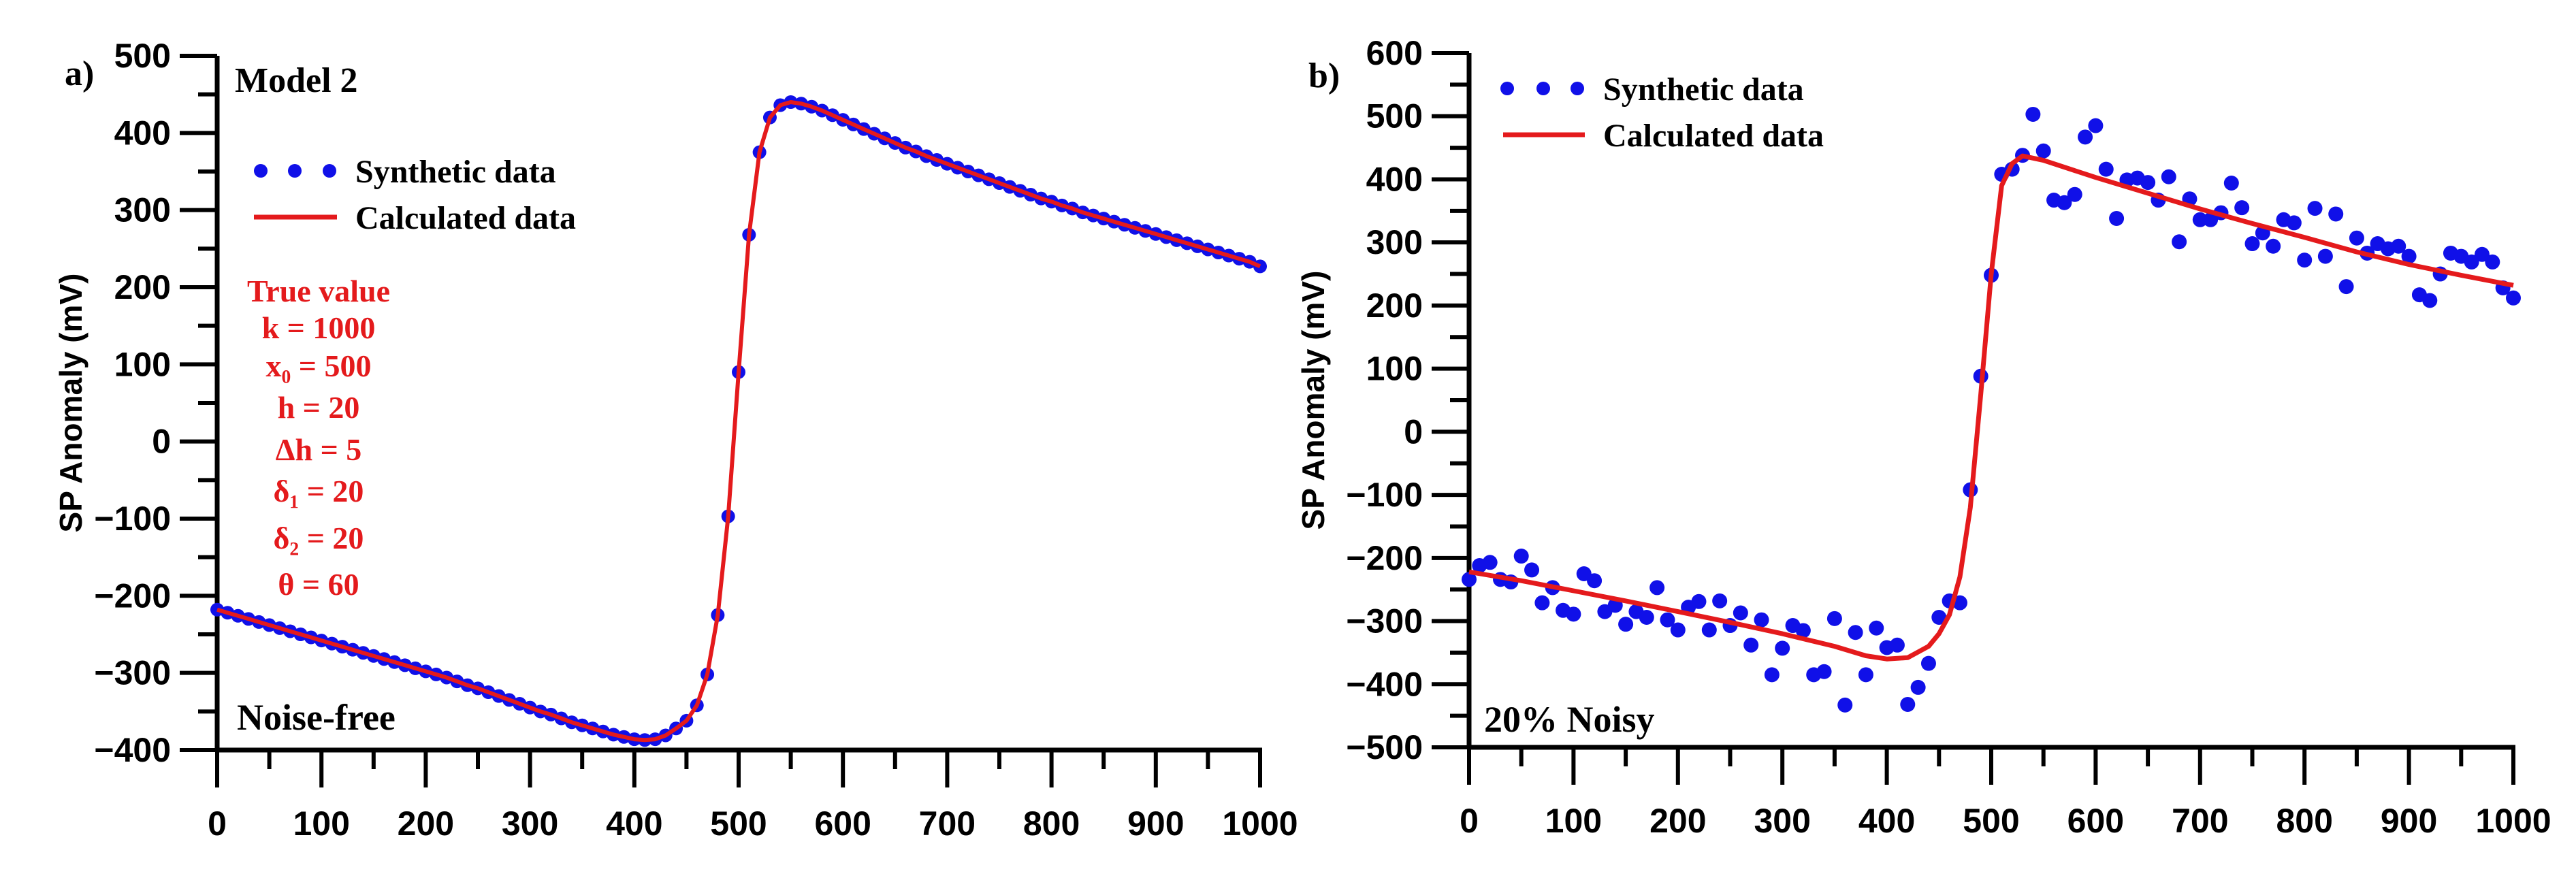 The height and width of the screenshot is (878, 2576). What do you see at coordinates (133, 595) in the screenshot?
I see `y-tick-label: −200` at bounding box center [133, 595].